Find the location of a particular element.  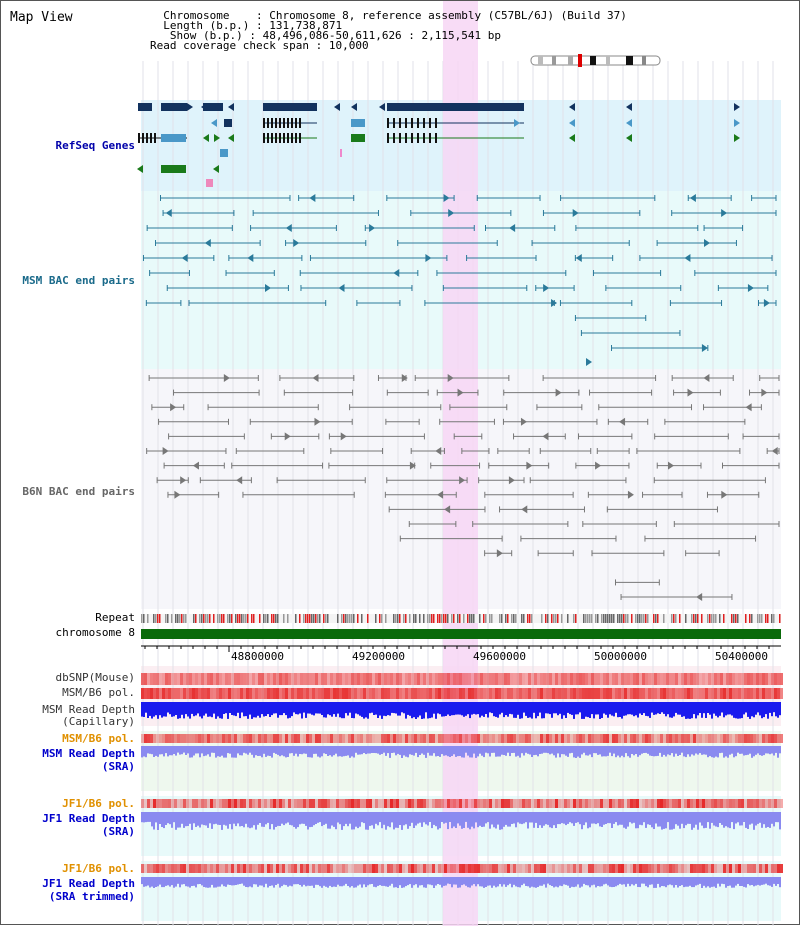

track-label-jf1-b6-pol-2: JF1/B6 pol. is located at coordinates (98, 868).